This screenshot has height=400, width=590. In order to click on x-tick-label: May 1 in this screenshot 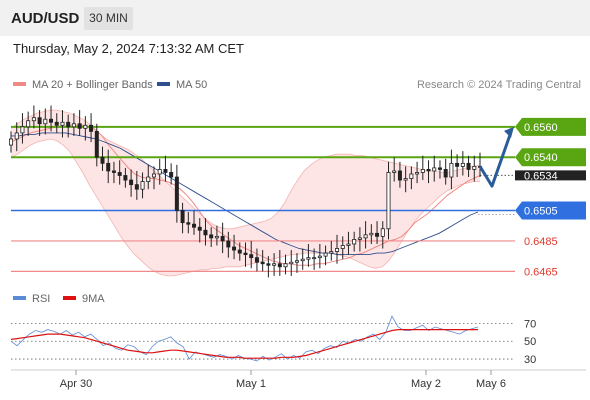, I will do `click(251, 384)`.